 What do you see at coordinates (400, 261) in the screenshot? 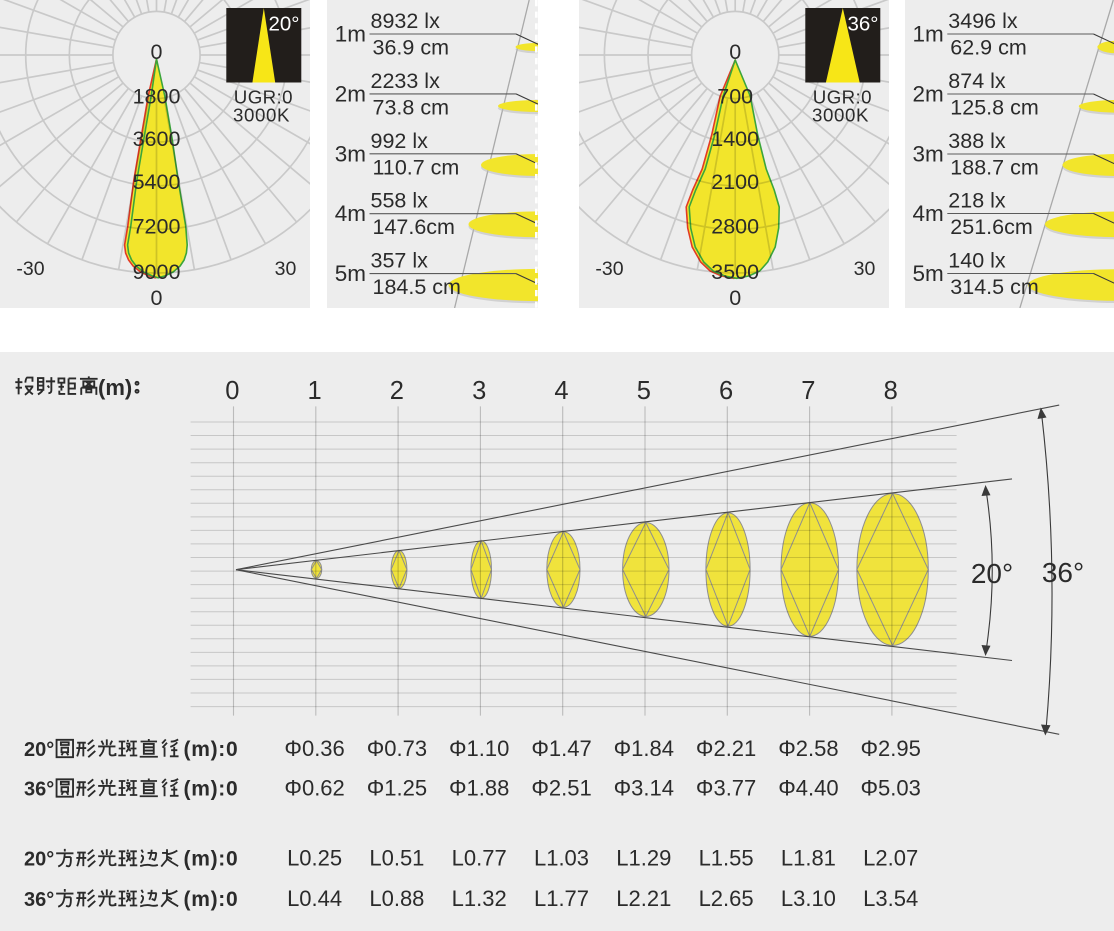
I see `svg-text: 357 lx` at bounding box center [400, 261].